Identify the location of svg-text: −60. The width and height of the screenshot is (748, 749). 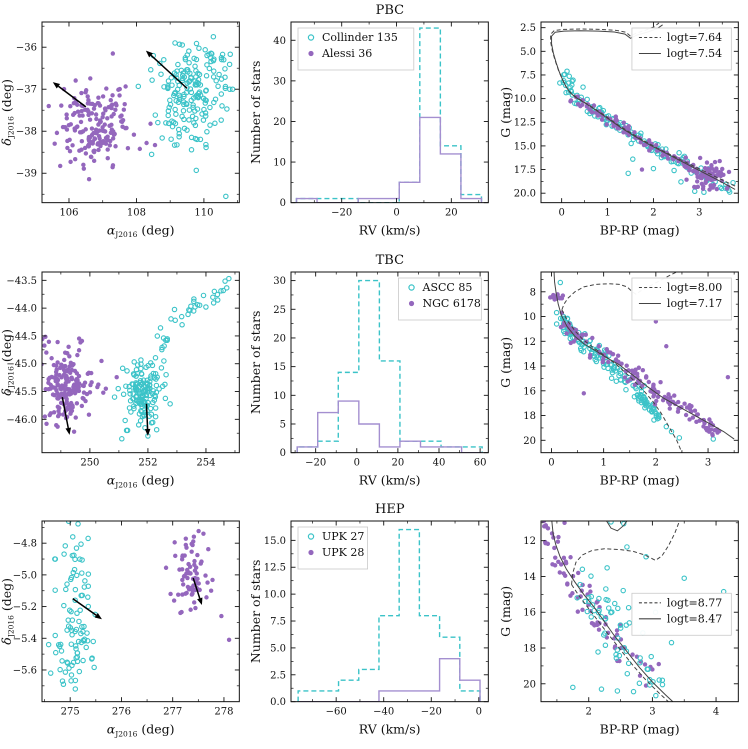
(336, 712).